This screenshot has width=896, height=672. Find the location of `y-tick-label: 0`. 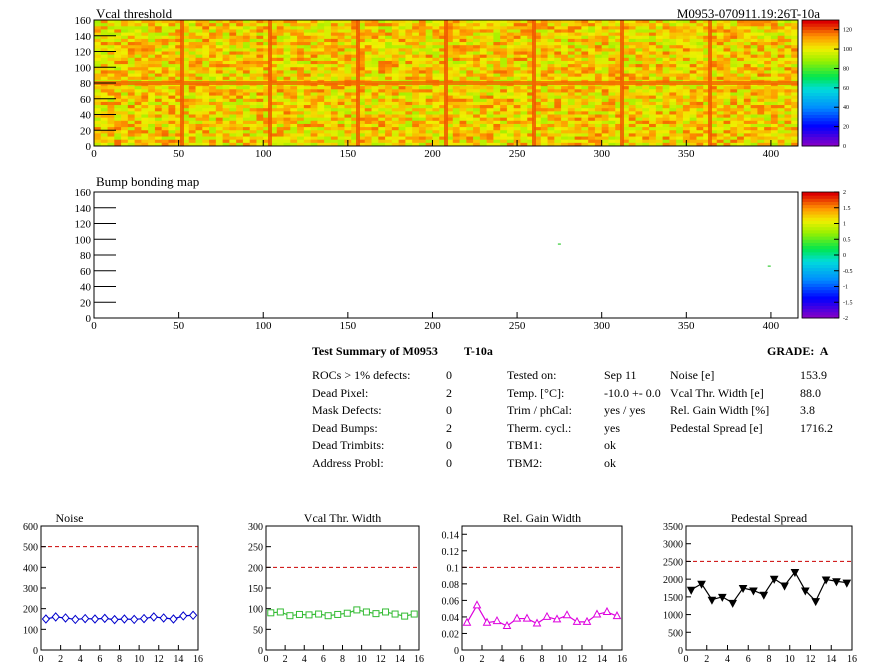

y-tick-label: 0 is located at coordinates (89, 147).